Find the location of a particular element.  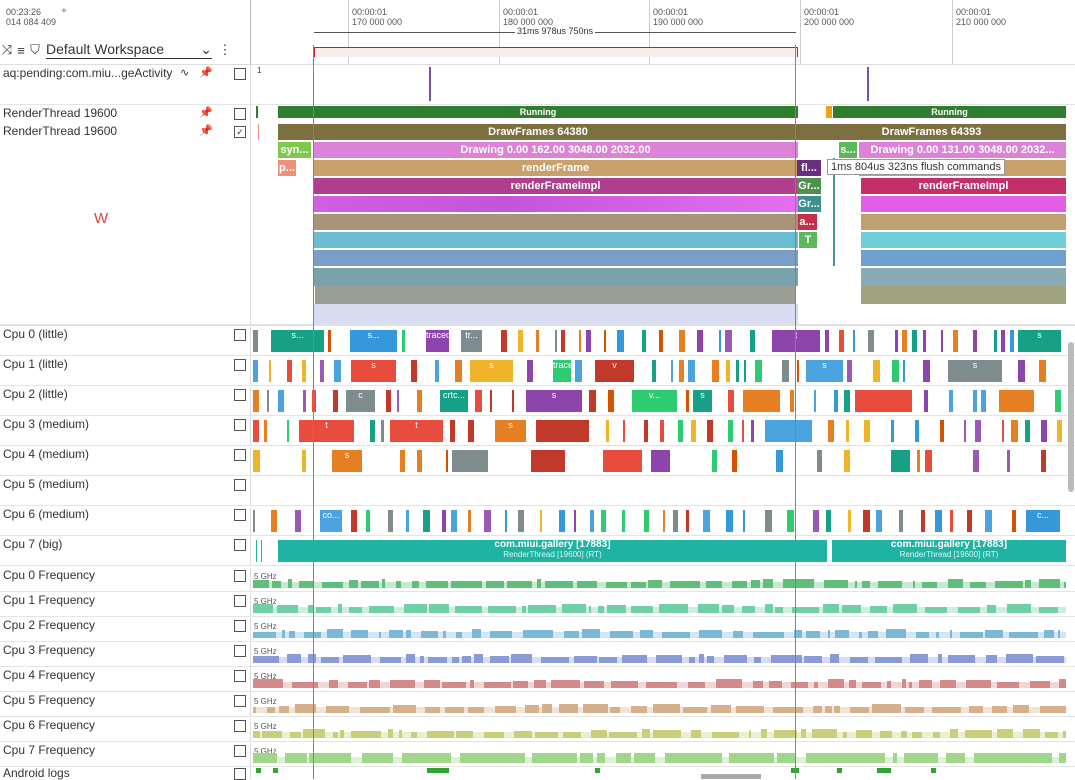

counter-spike is located at coordinates (430, 84).